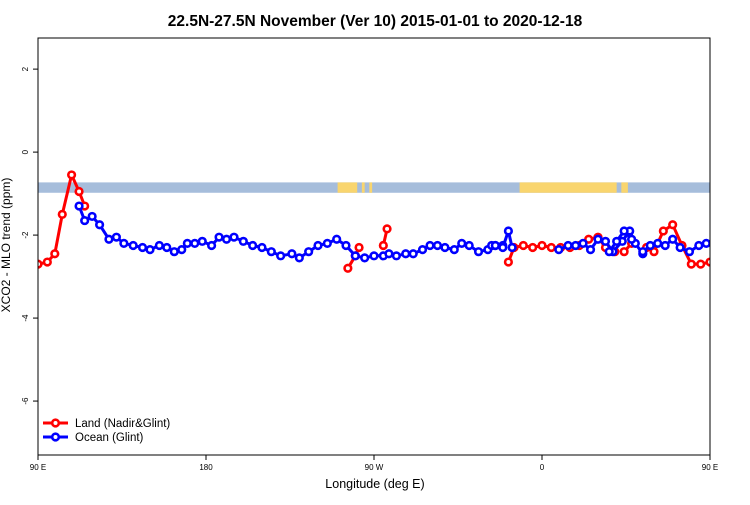  Describe the element at coordinates (6, 245) in the screenshot. I see `y-axis-label: XCO2 - MLO trend (ppm)` at that location.